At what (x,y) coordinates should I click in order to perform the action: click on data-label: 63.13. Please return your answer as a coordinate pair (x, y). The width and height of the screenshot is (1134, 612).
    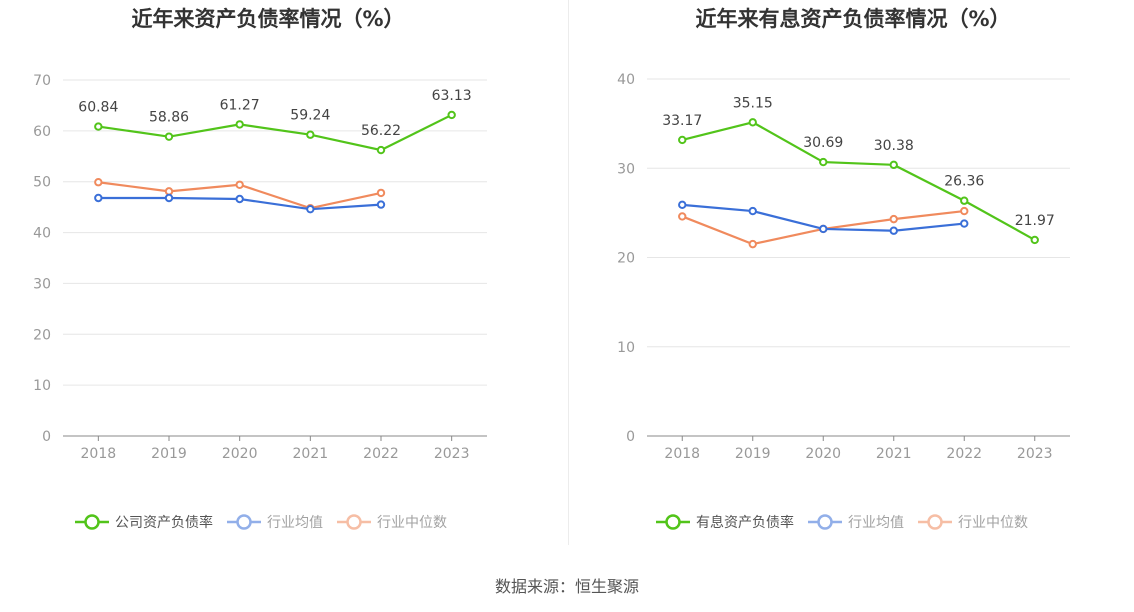
    Looking at the image, I should click on (452, 96).